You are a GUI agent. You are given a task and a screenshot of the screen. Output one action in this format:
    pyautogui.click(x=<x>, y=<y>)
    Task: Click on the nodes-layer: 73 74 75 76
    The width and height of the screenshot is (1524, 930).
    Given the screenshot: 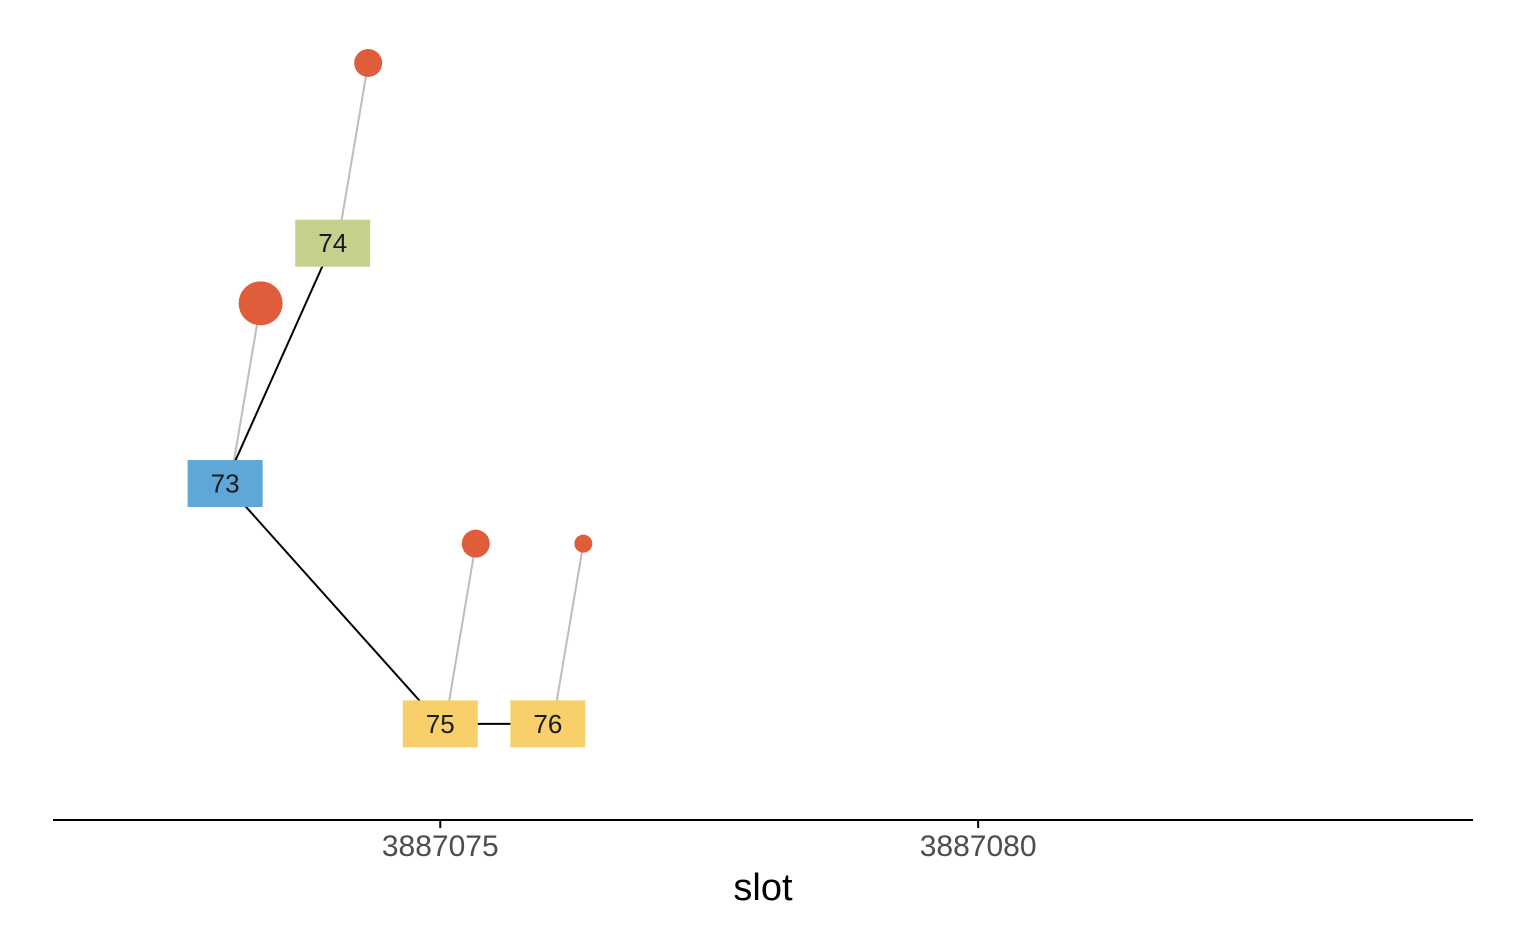 What is the action you would take?
    pyautogui.click(x=386, y=483)
    